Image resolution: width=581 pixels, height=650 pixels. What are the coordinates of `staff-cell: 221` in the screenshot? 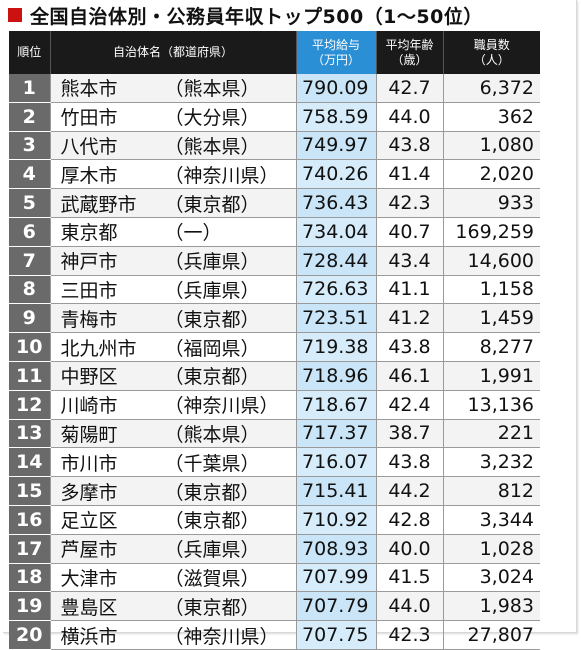 It's located at (491, 434).